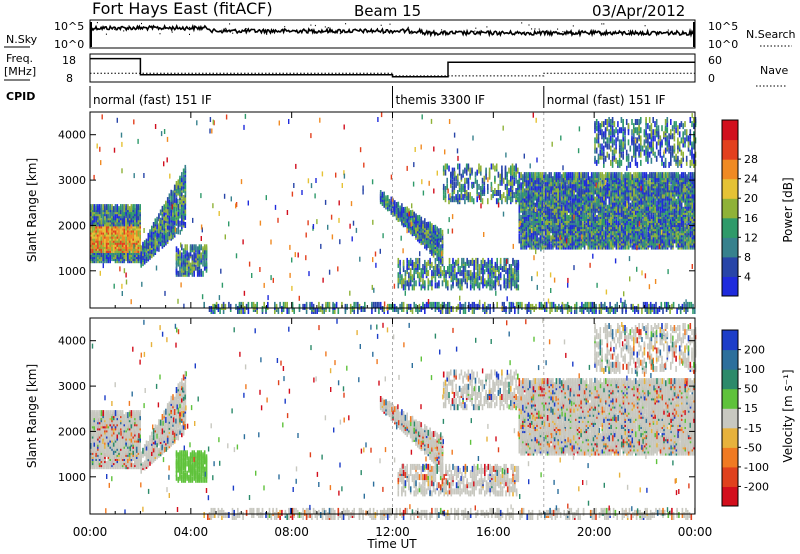  I want to click on cpid-segment: normal (fast) 151 IF, so click(152, 100).